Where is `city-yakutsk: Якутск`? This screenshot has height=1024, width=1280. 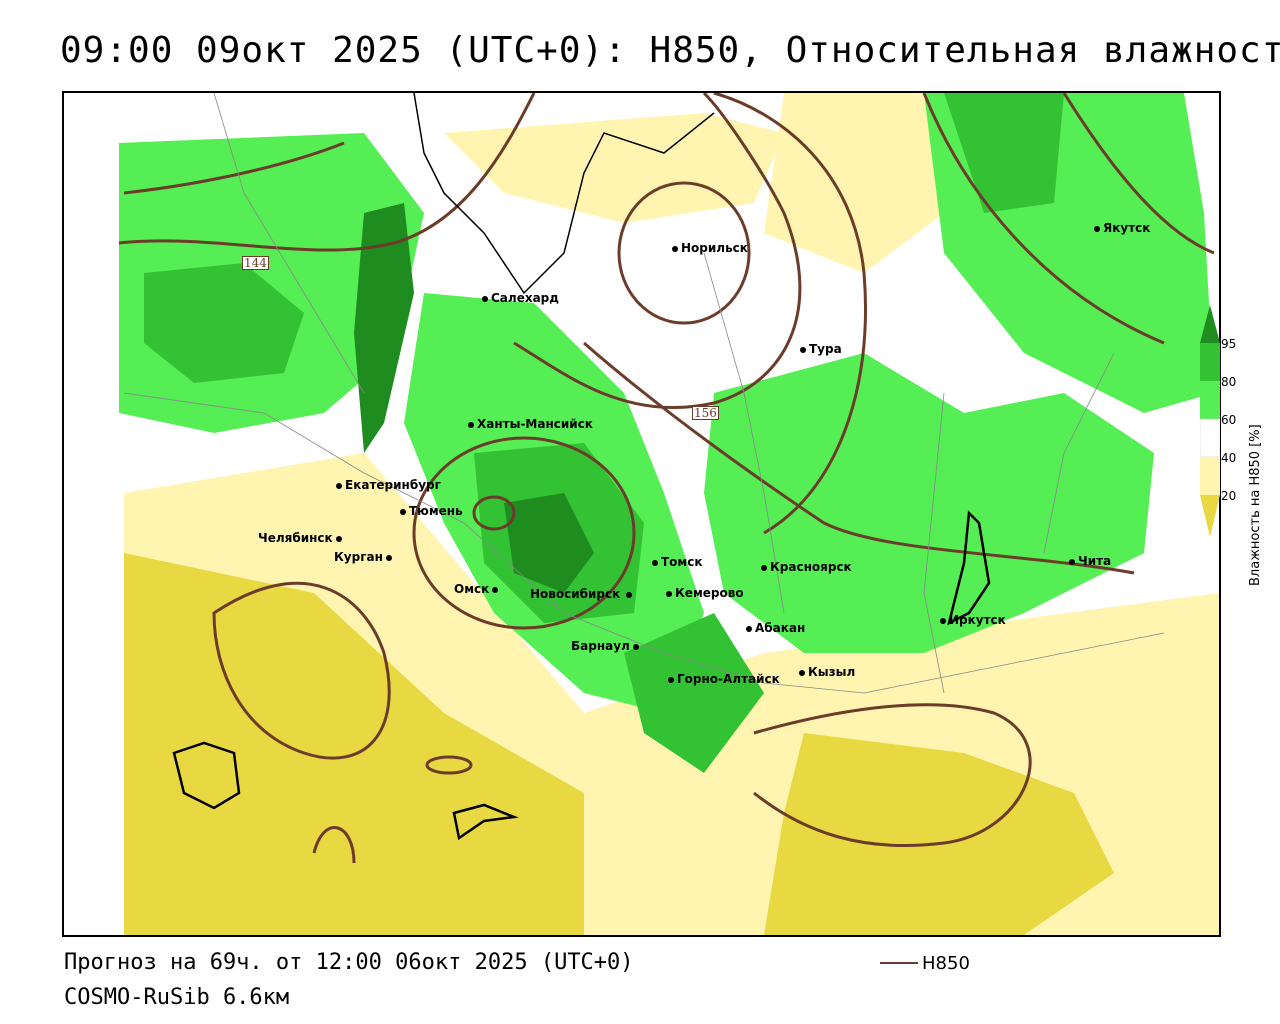
city-yakutsk: Якутск is located at coordinates (1122, 228).